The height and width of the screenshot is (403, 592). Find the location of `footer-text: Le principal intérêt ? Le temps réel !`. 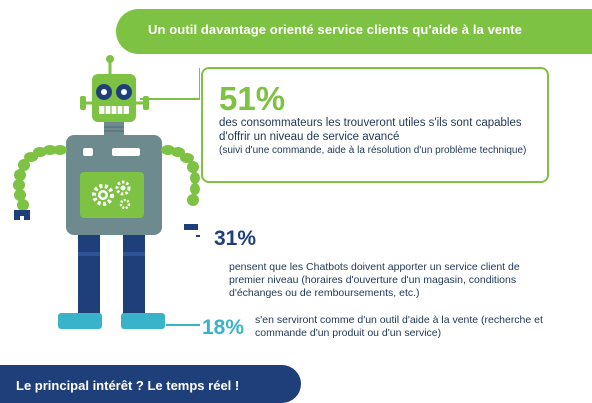

footer-text: Le principal intérêt ? Le temps réel ! is located at coordinates (128, 385).